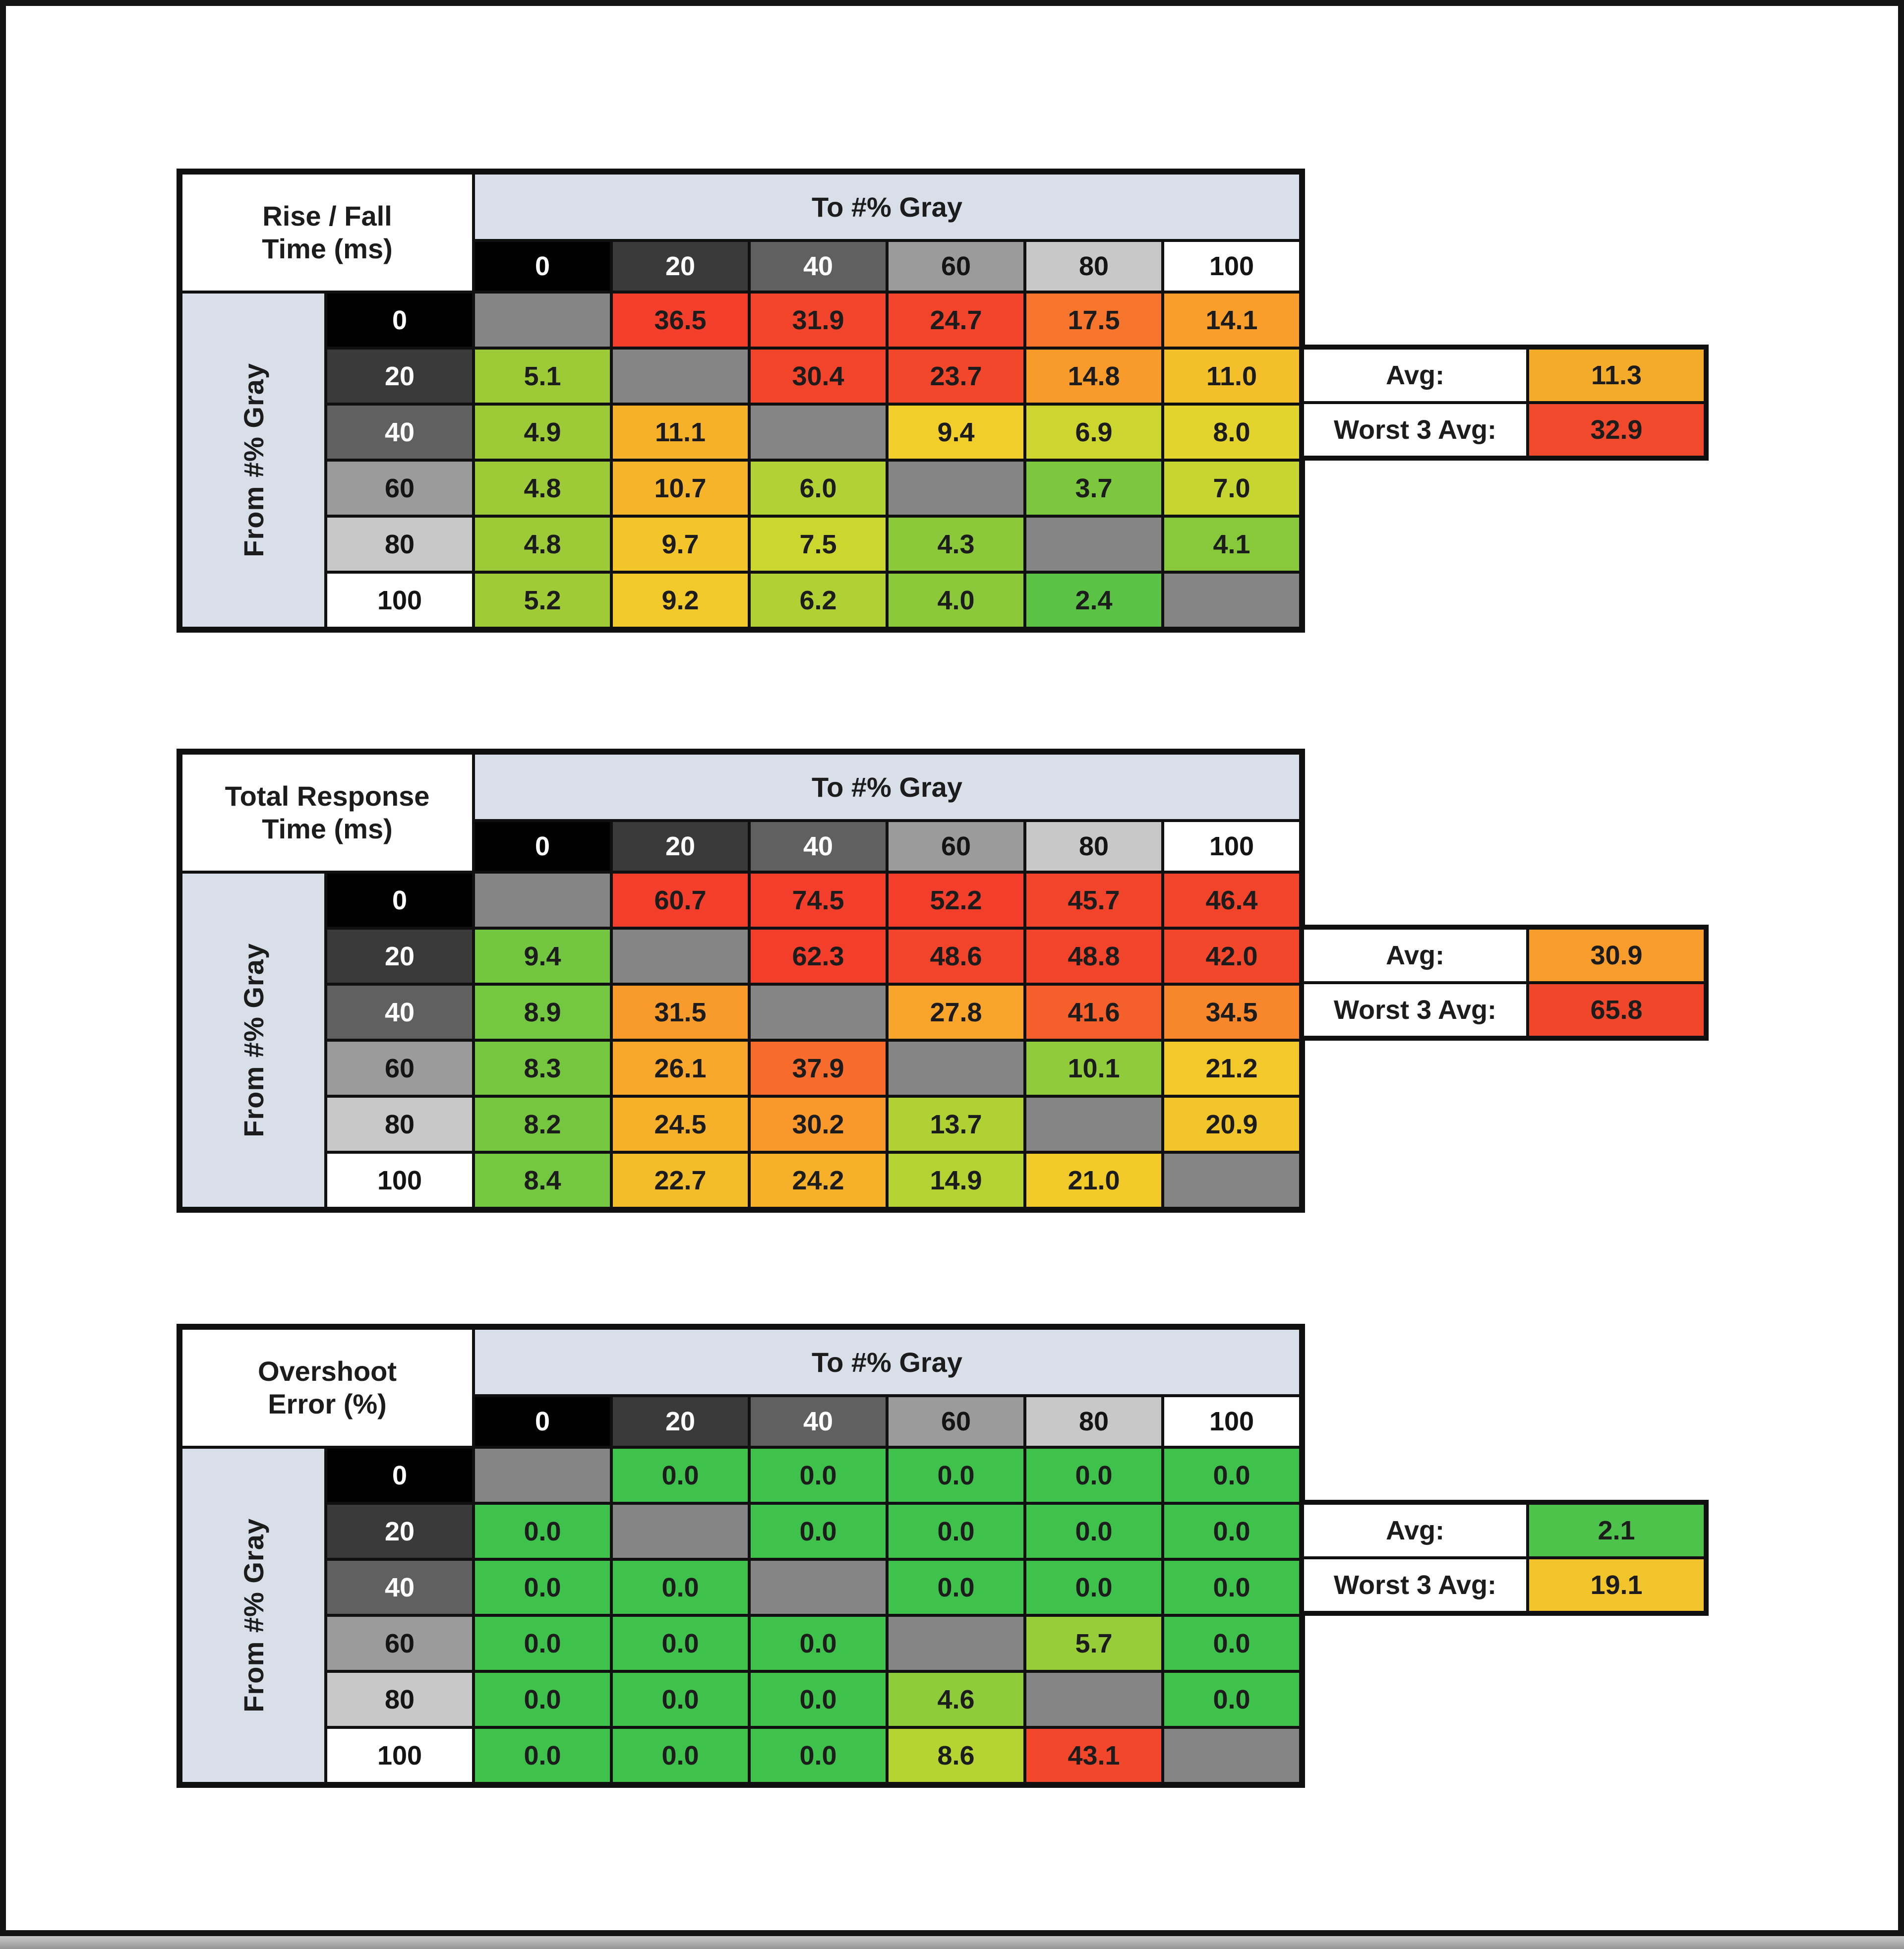 The width and height of the screenshot is (1904, 1949). What do you see at coordinates (818, 1532) in the screenshot?
I see `cell-from-20-to-40: 0.0` at bounding box center [818, 1532].